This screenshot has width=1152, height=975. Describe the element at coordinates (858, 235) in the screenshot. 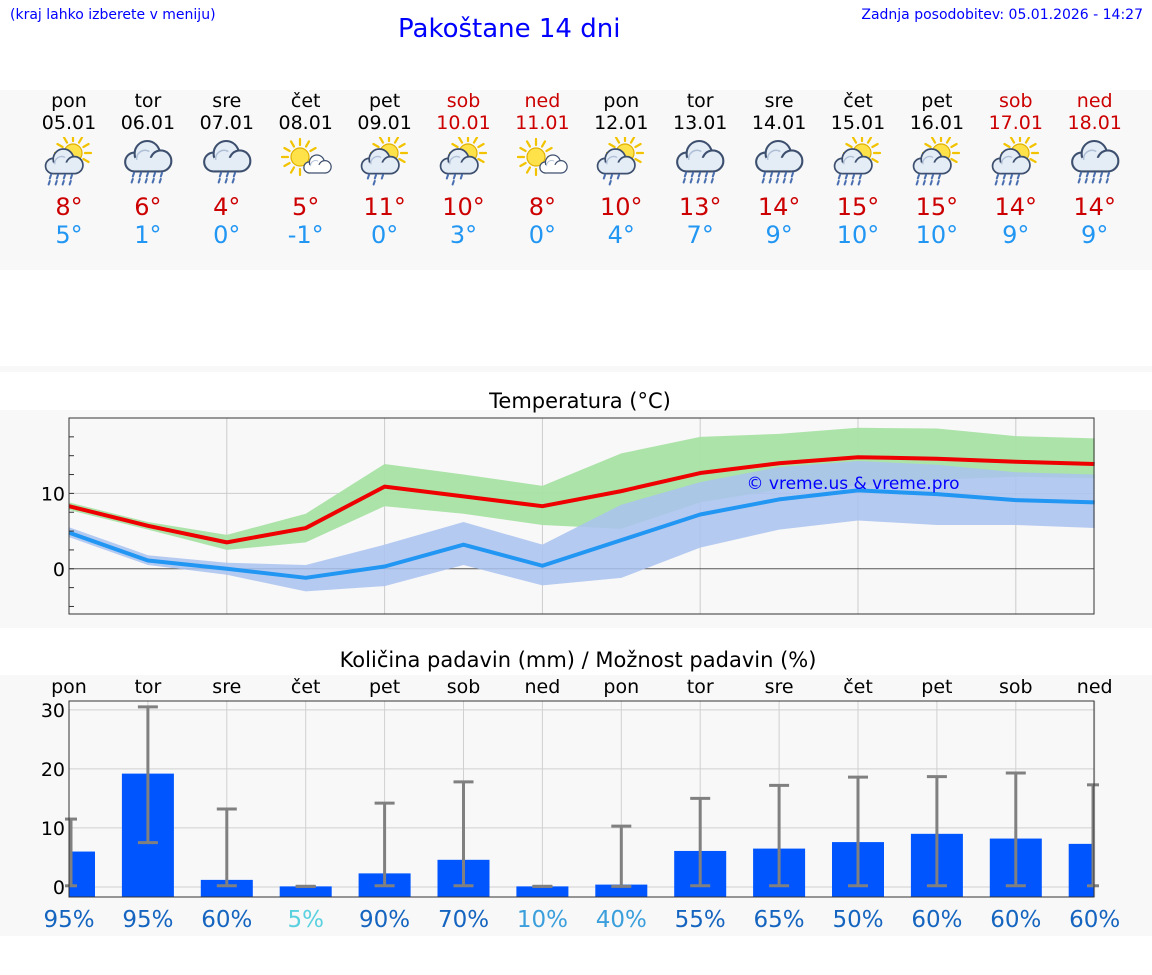

I see `min-temperature: 10°` at that location.